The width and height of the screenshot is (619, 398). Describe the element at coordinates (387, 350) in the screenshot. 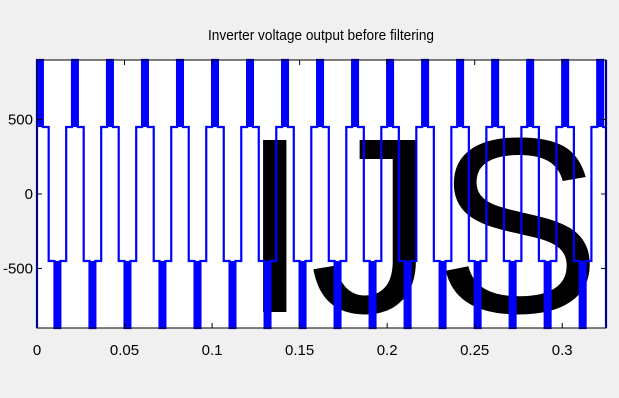

I see `x-tick-label: 0.2` at that location.